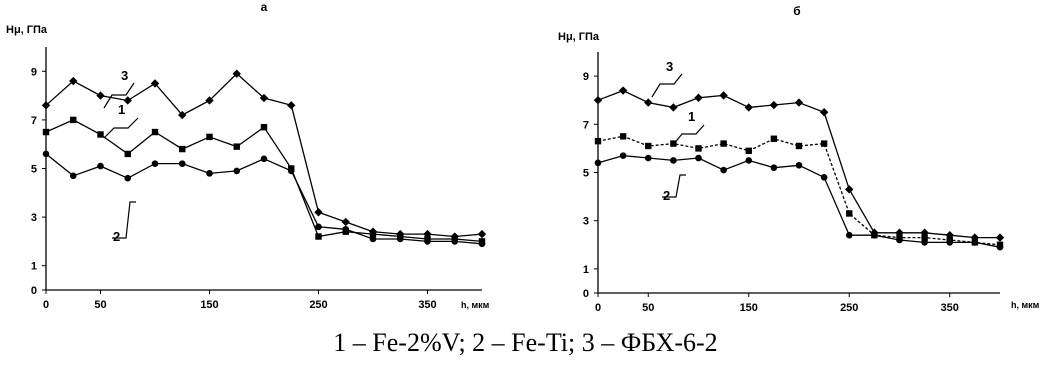 This screenshot has width=1051, height=380. Describe the element at coordinates (796, 11) in the screenshot. I see `panel-title: б` at that location.